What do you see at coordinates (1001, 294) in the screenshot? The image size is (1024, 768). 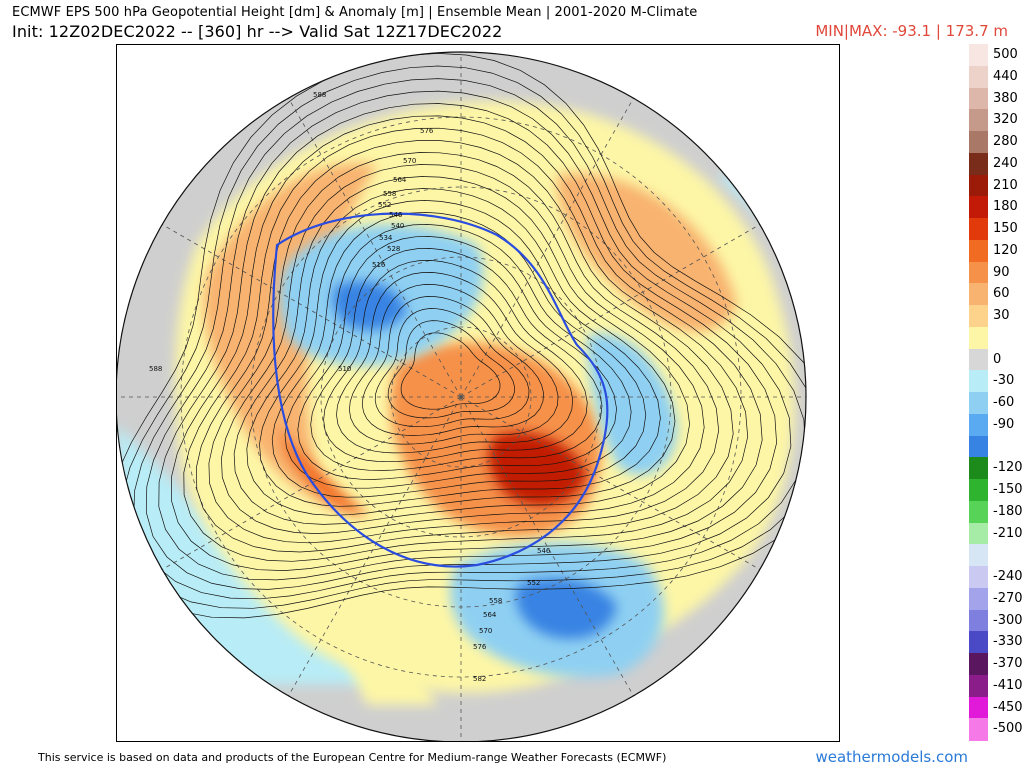 I see `colorbar-label: 60` at bounding box center [1001, 294].